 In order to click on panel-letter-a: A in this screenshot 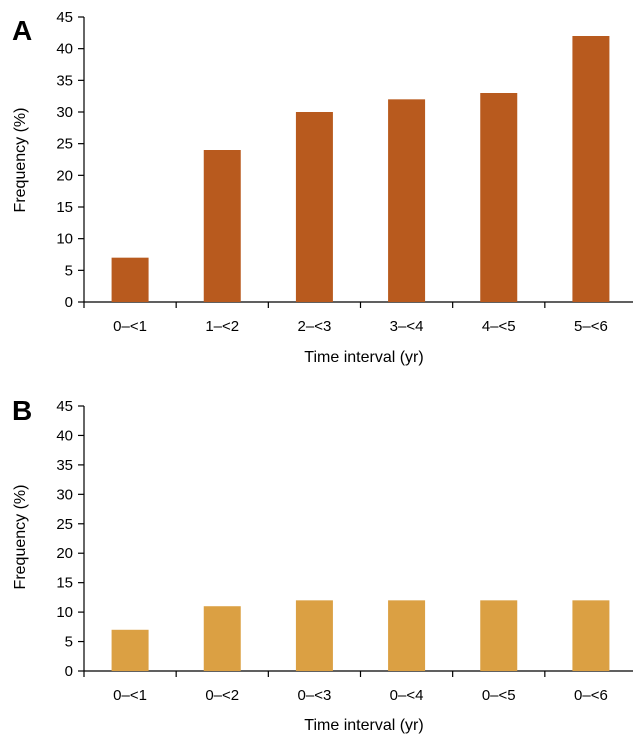, I will do `click(22, 30)`.